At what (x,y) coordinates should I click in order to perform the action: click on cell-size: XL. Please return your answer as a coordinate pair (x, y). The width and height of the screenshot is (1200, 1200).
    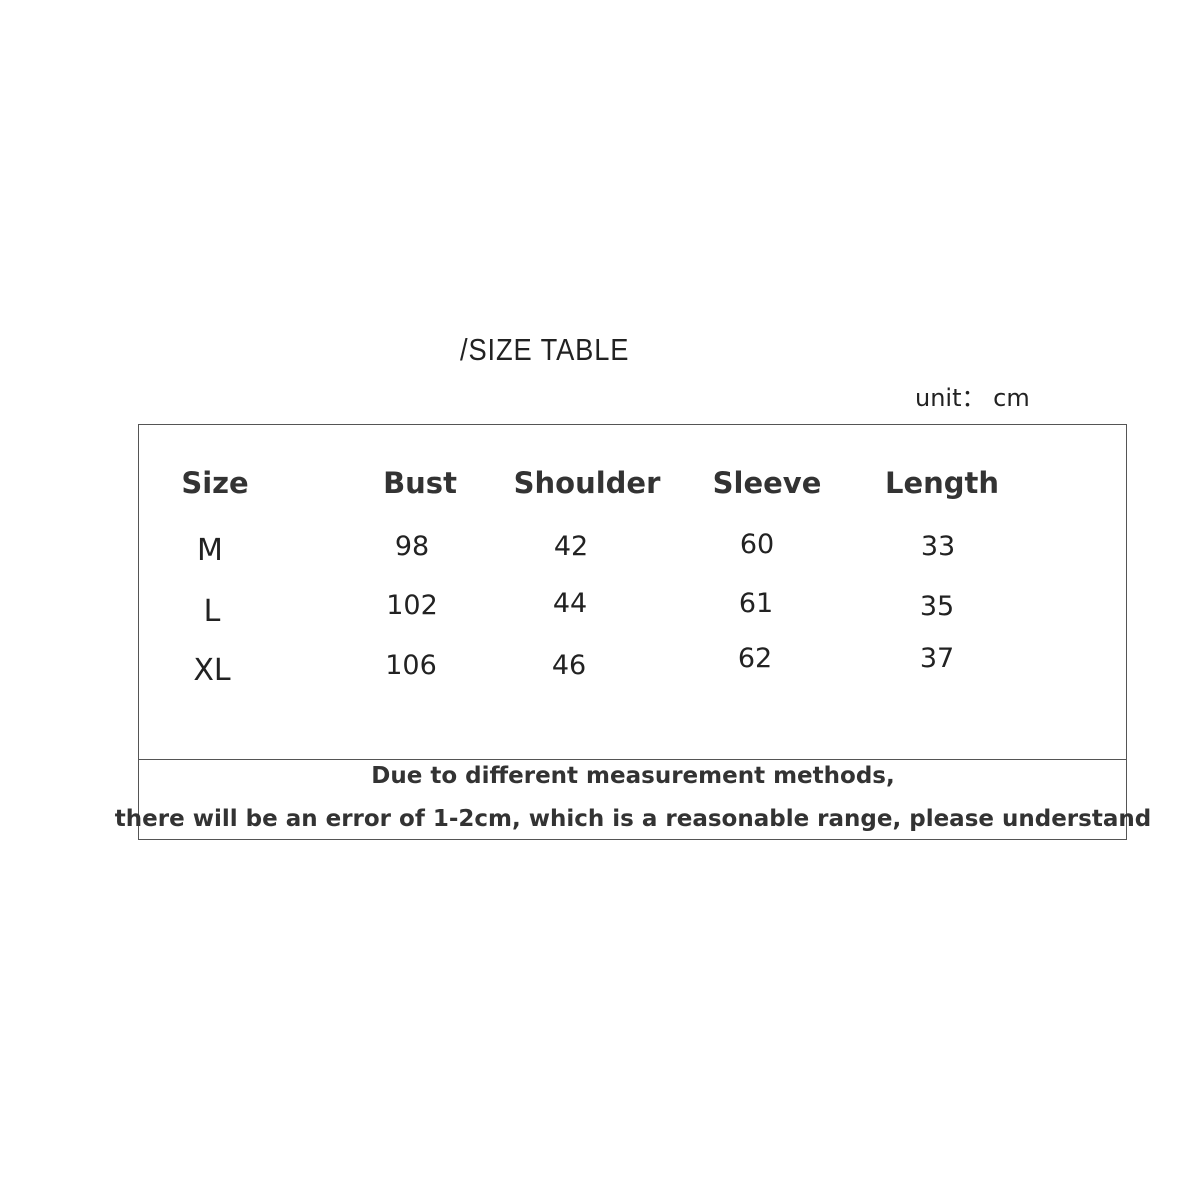
    Looking at the image, I should click on (212, 670).